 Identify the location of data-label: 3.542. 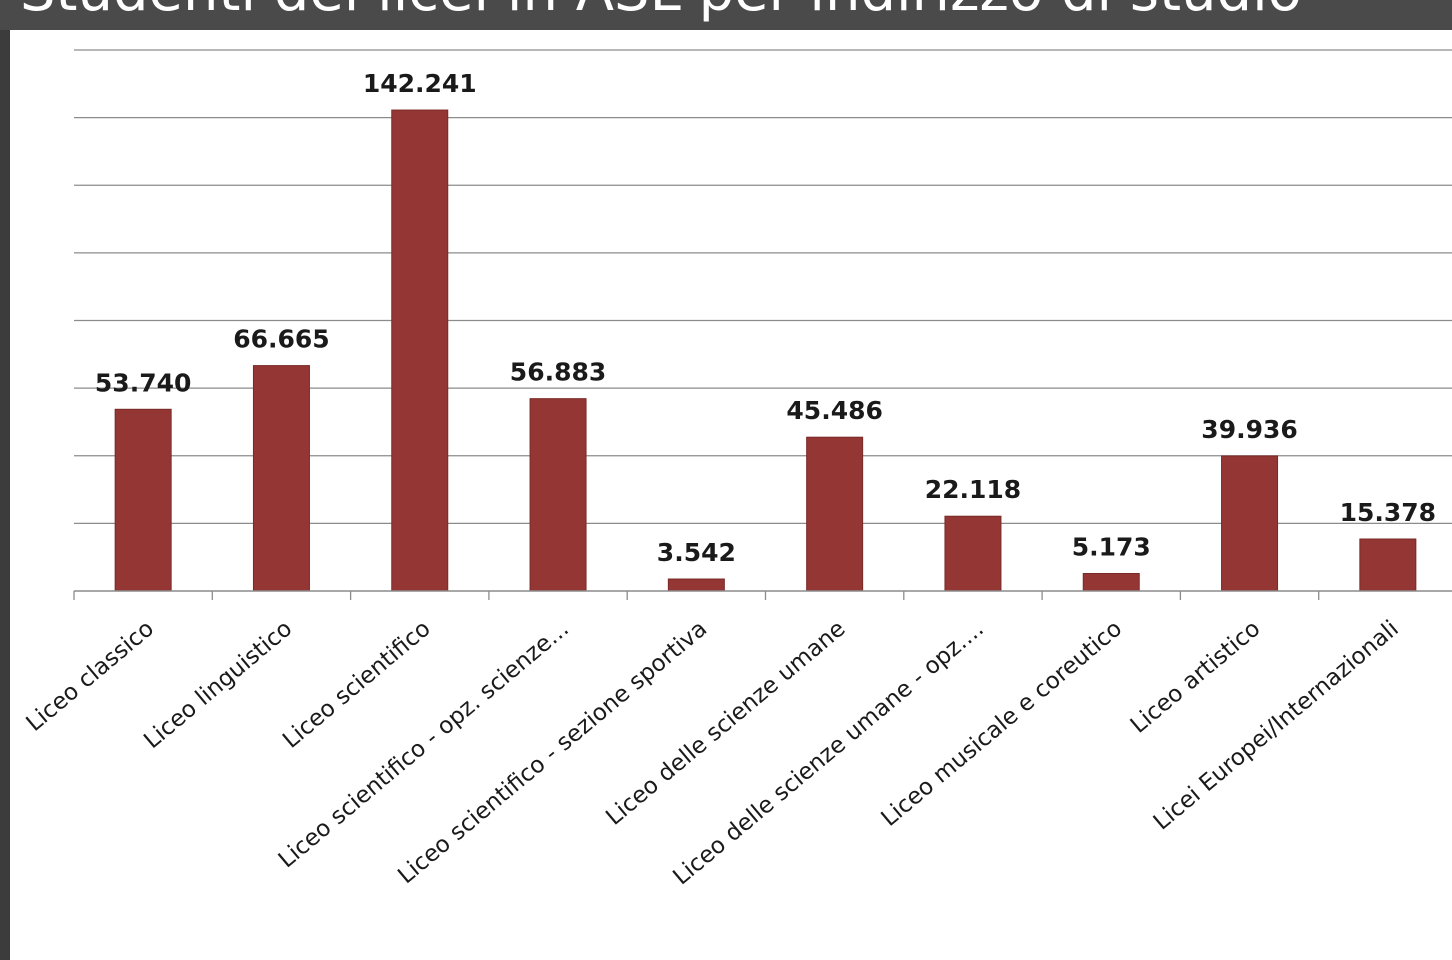
(696, 552).